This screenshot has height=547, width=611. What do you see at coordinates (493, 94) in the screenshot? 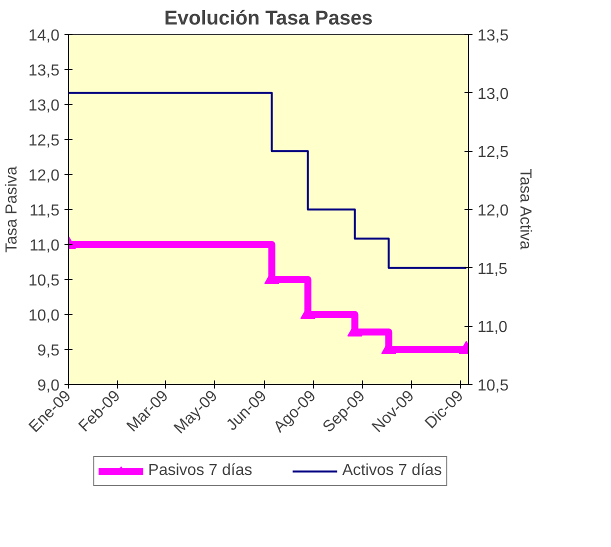
I see `y2-tick-label: 13,0` at bounding box center [493, 94].